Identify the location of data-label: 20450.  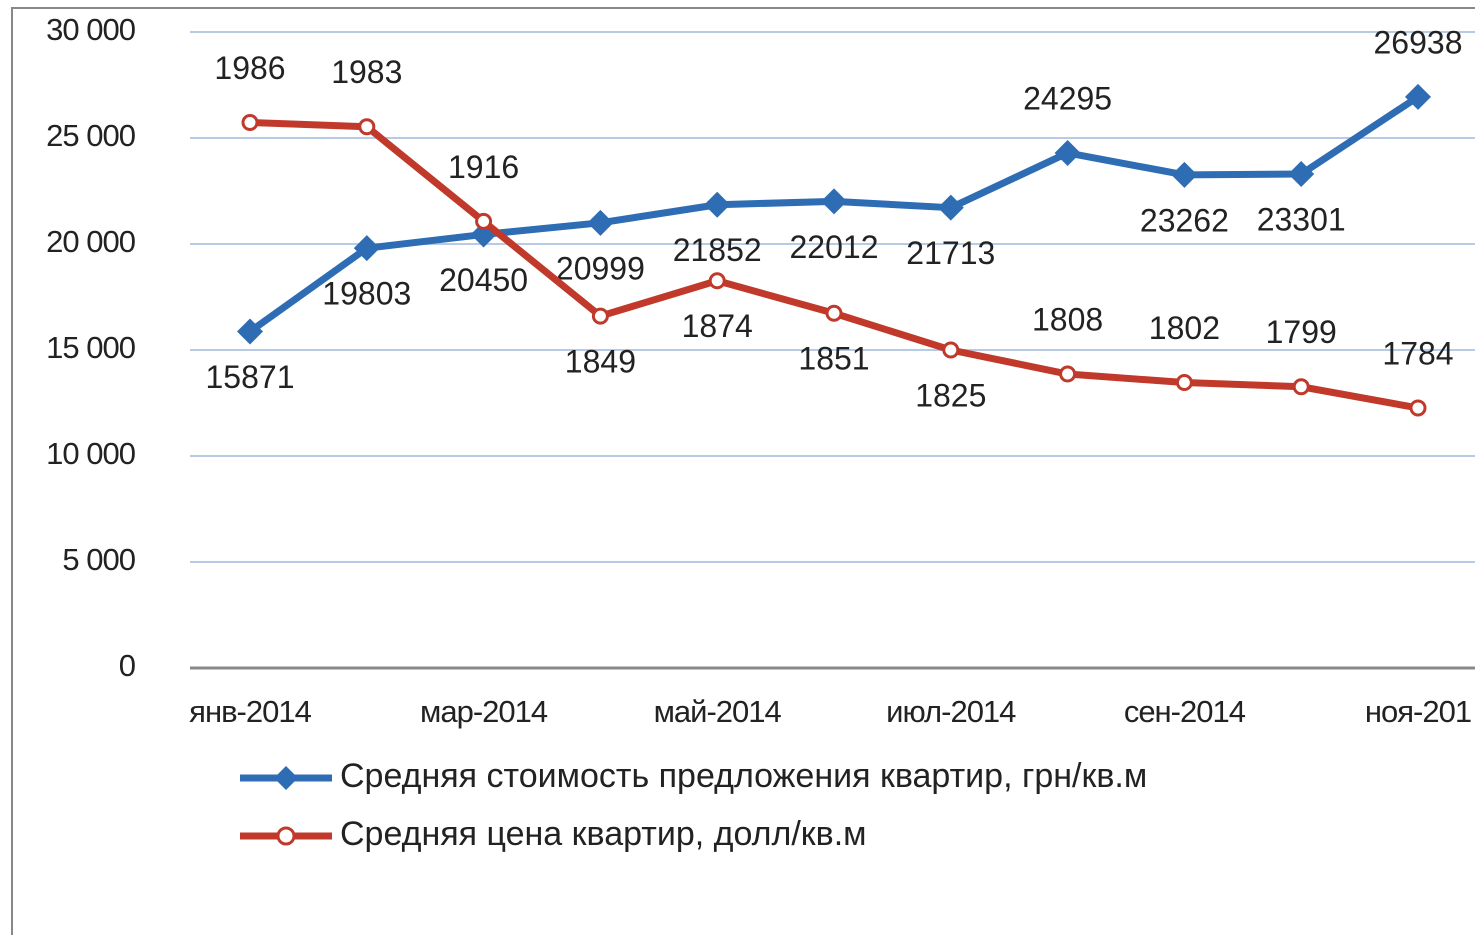
(483, 280).